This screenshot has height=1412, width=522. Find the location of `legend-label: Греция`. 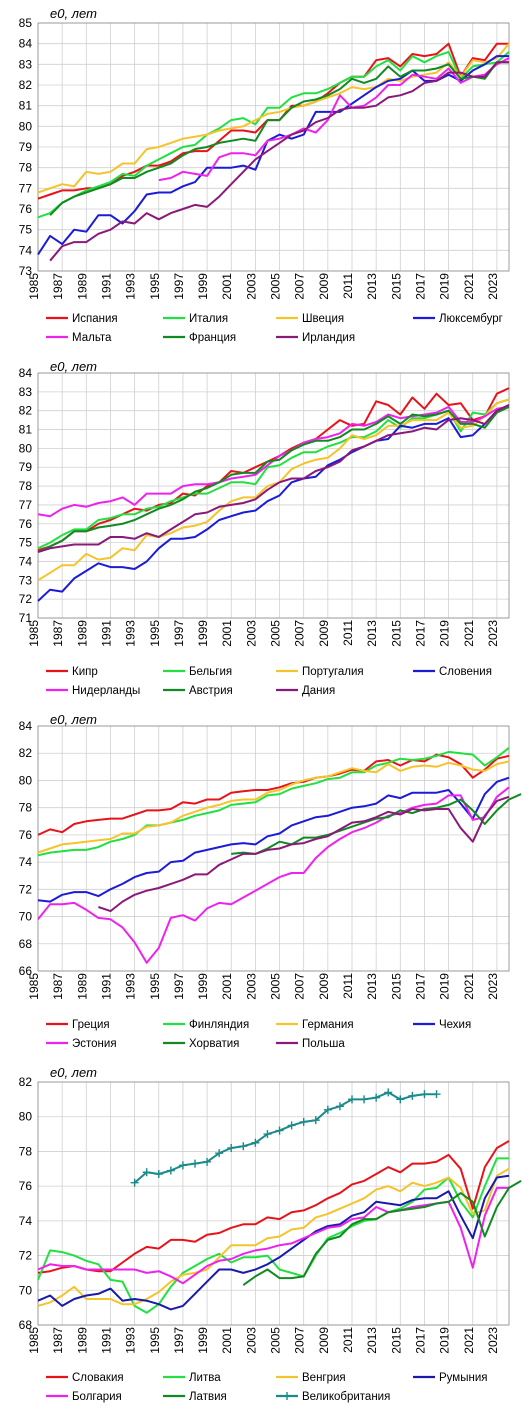

legend-label: Греция is located at coordinates (91, 1025).